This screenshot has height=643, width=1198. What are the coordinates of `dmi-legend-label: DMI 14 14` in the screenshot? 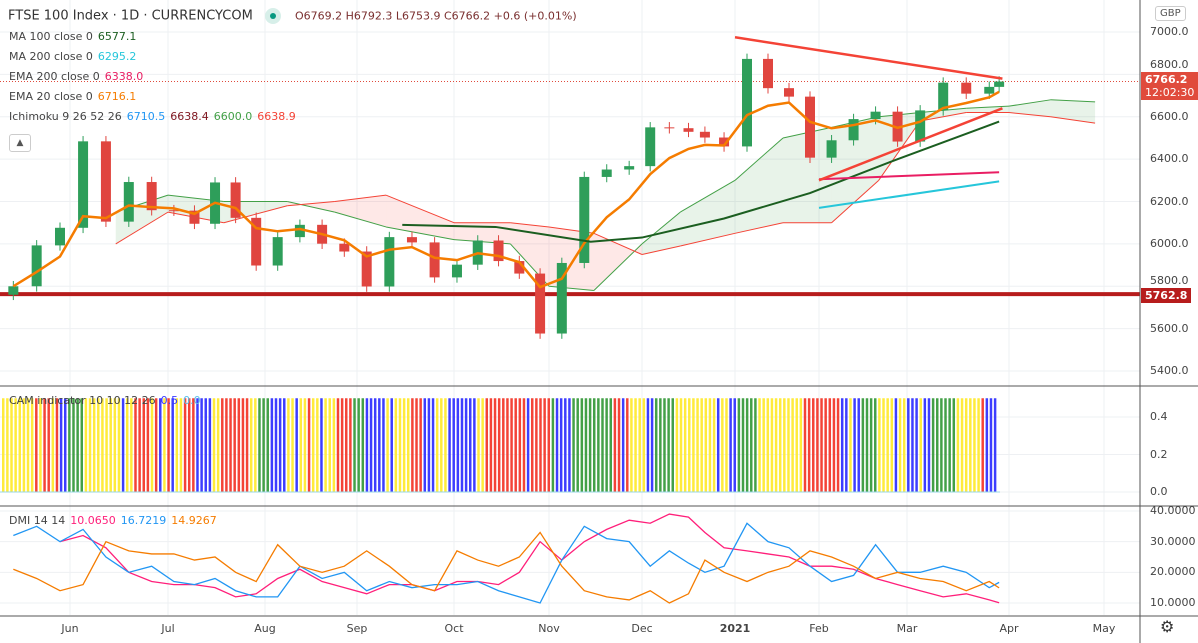 It's located at (37, 520).